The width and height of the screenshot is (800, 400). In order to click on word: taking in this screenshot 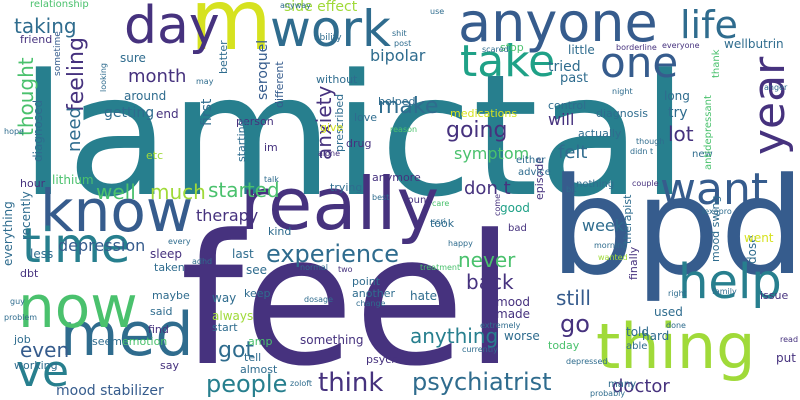, I will do `click(45, 26)`.